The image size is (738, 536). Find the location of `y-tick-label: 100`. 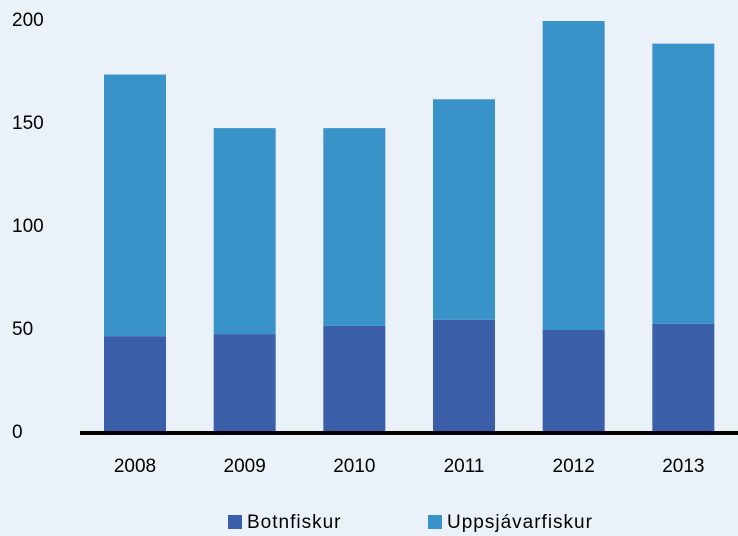

y-tick-label: 100 is located at coordinates (28, 226).